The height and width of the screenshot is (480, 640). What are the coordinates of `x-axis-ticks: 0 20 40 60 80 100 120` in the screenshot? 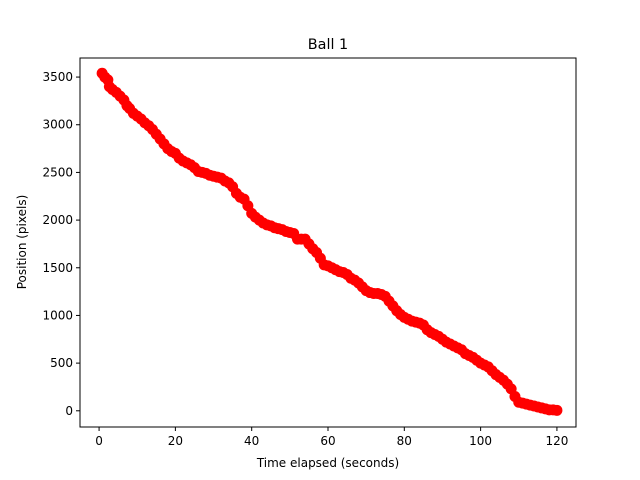 It's located at (331, 437).